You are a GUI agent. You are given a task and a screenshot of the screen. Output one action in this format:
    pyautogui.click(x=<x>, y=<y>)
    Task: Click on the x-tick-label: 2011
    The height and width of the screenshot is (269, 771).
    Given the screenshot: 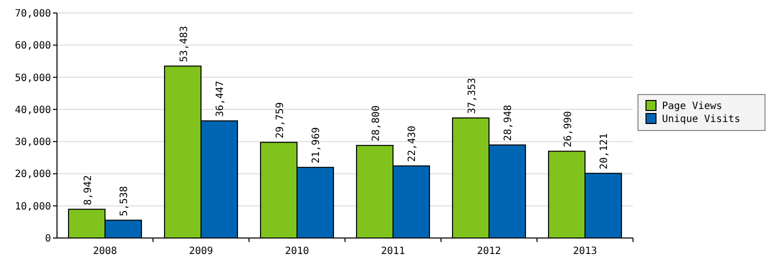 What is the action you would take?
    pyautogui.click(x=393, y=251)
    